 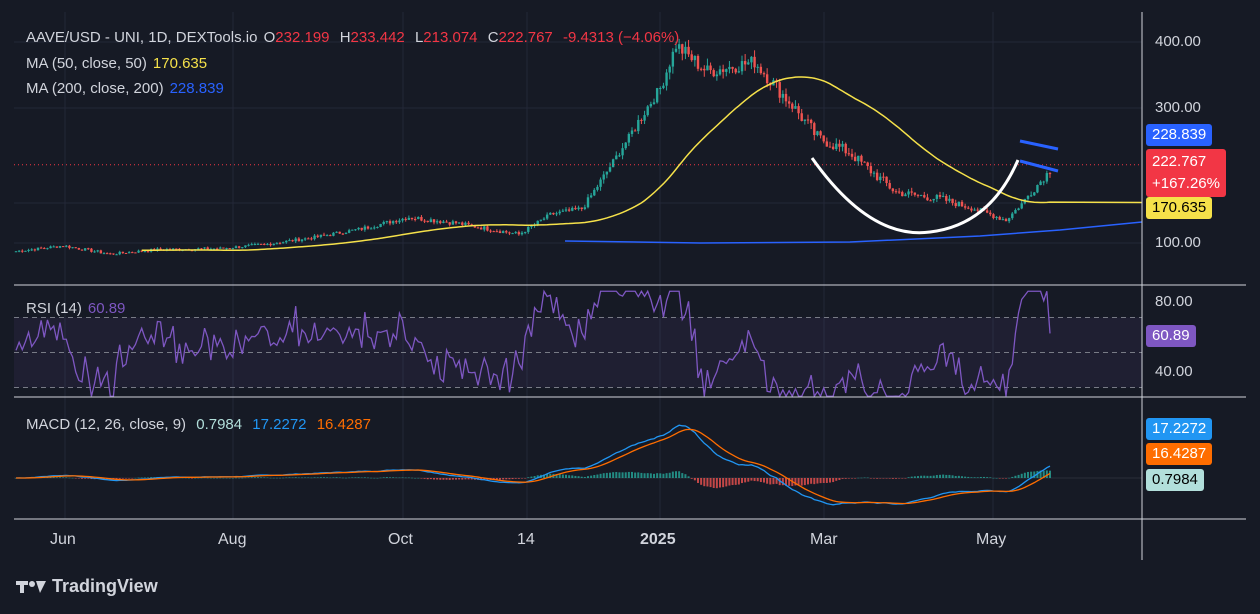 What do you see at coordinates (1178, 41) in the screenshot?
I see `price-tick: 400.00` at bounding box center [1178, 41].